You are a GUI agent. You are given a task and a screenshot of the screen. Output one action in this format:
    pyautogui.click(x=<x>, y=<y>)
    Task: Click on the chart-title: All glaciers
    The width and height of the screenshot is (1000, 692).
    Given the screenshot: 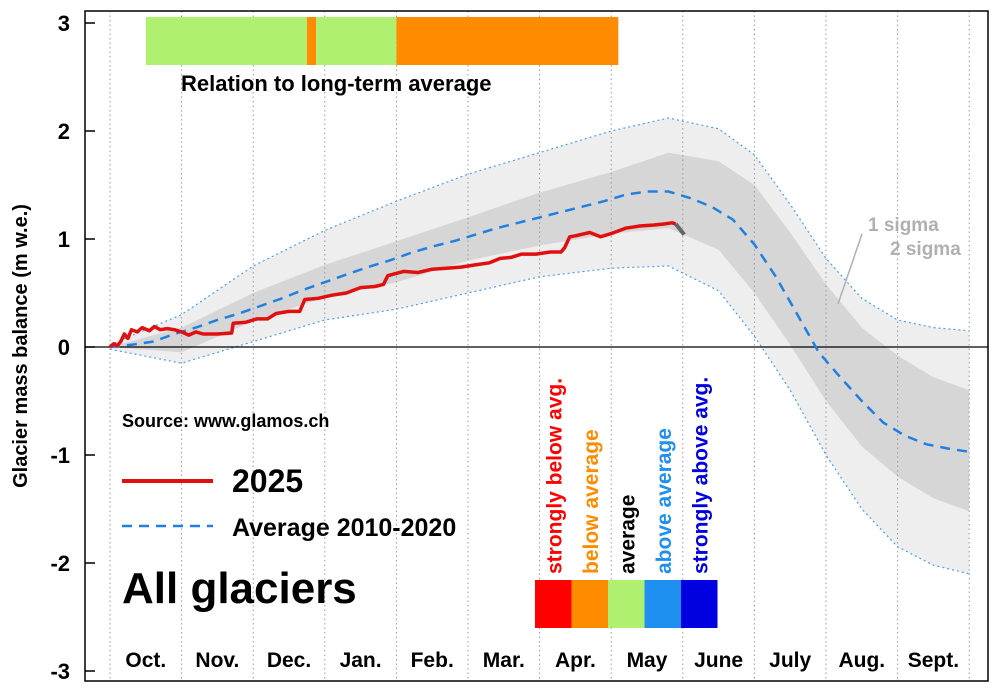 What is the action you would take?
    pyautogui.click(x=239, y=588)
    